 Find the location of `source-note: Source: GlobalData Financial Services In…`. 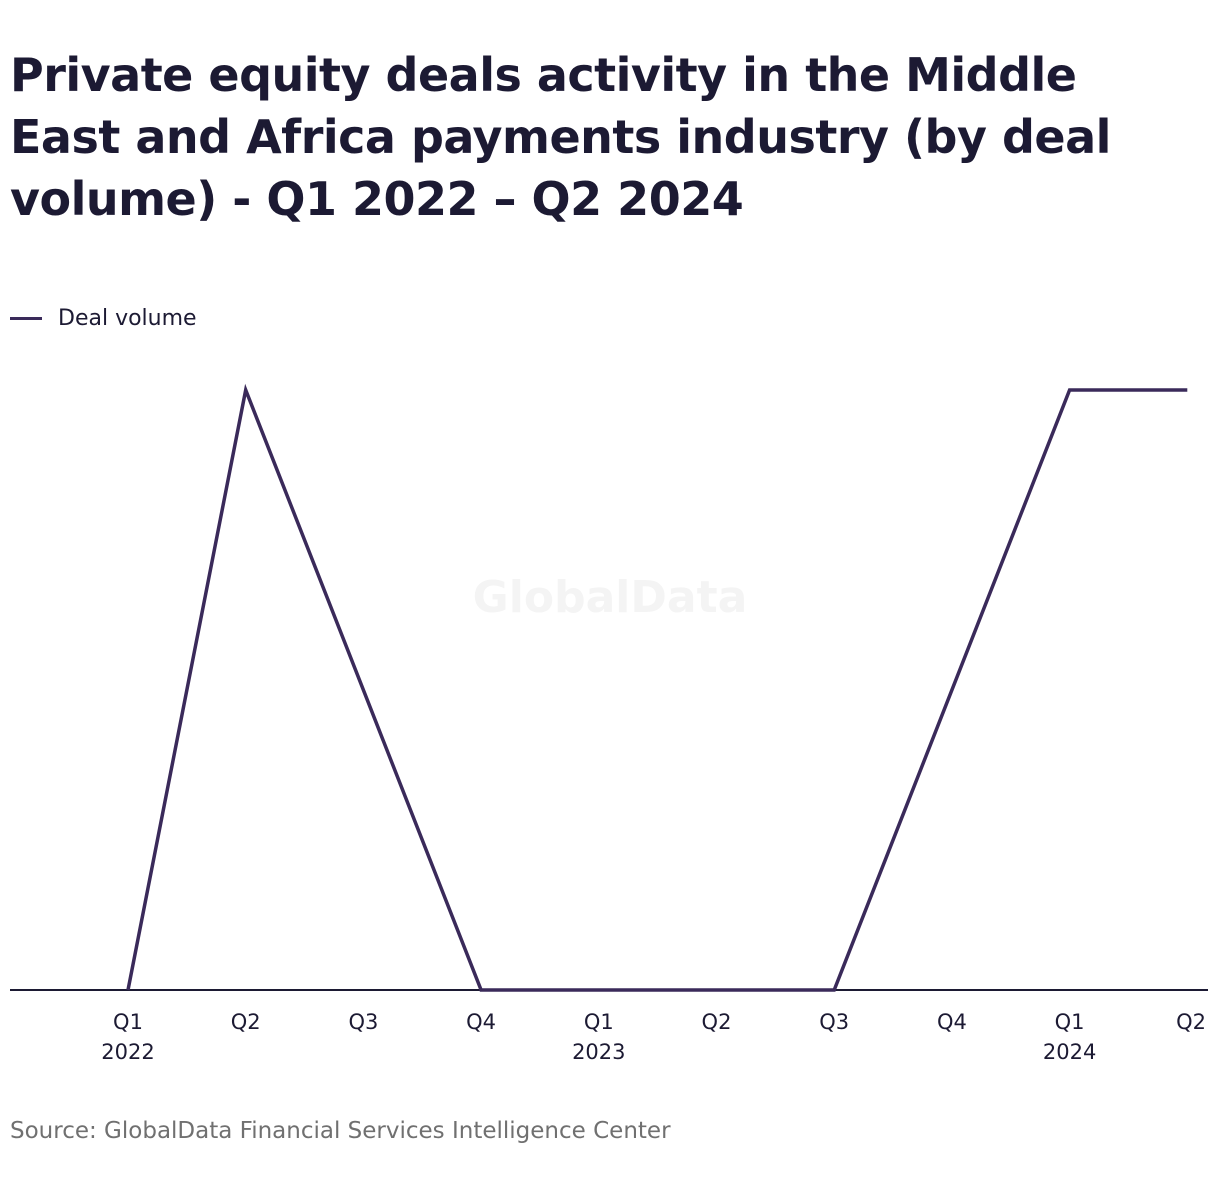

source-note: Source: GlobalData Financial Services In… is located at coordinates (340, 1131).